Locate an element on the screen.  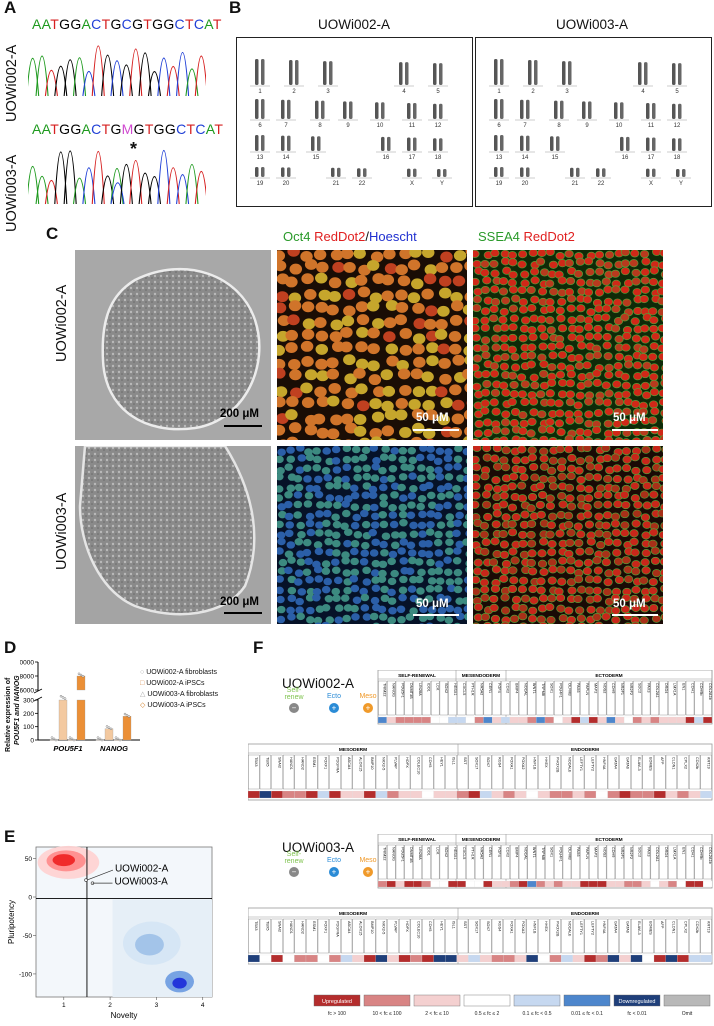
gene-label: NR2F2 is located at coordinates (631, 689).